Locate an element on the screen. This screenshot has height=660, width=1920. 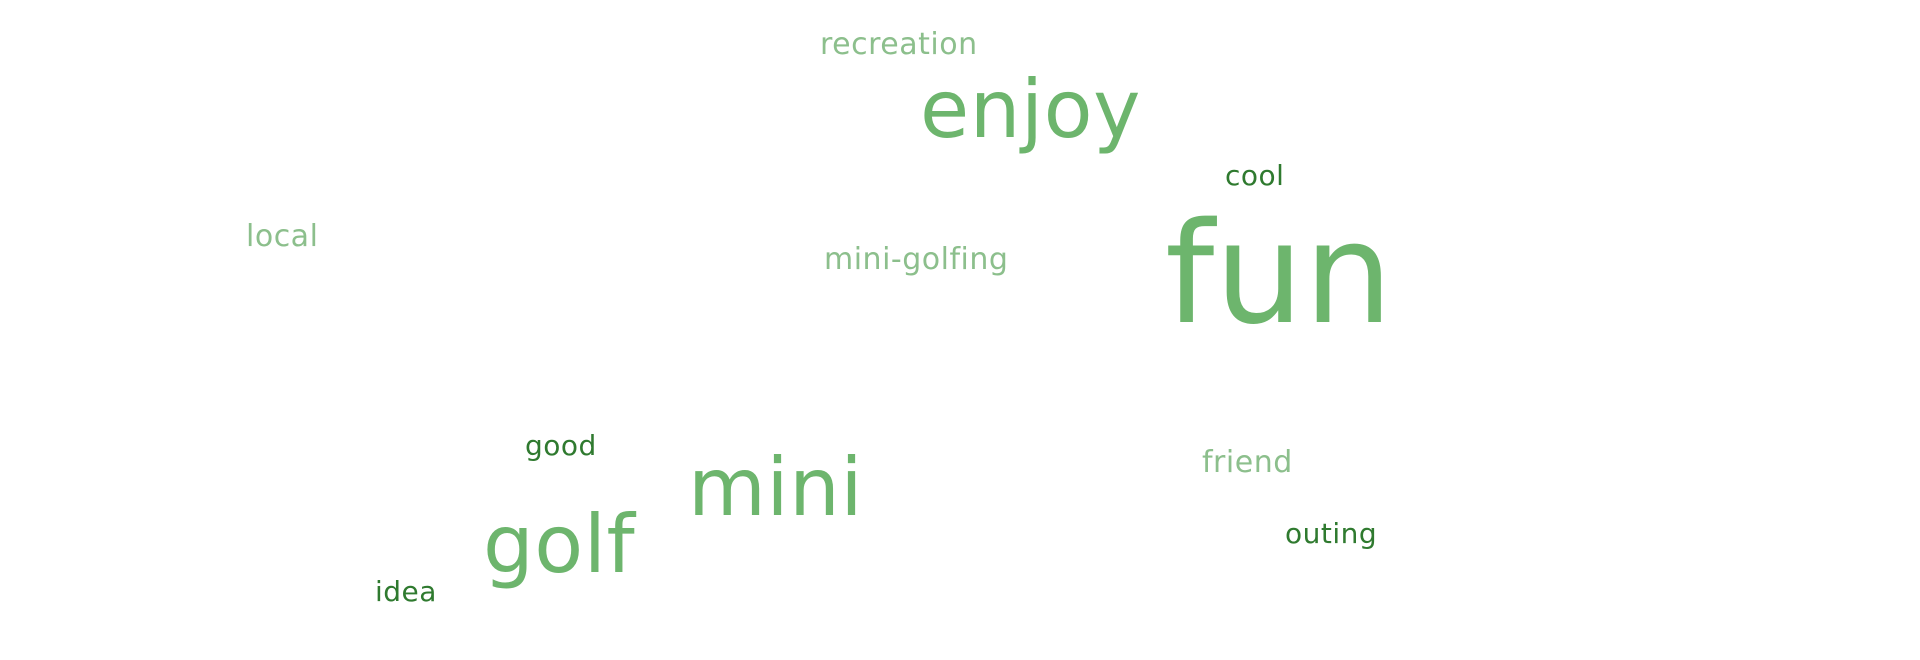
word-enjoy: enjoy is located at coordinates (1030, 109).